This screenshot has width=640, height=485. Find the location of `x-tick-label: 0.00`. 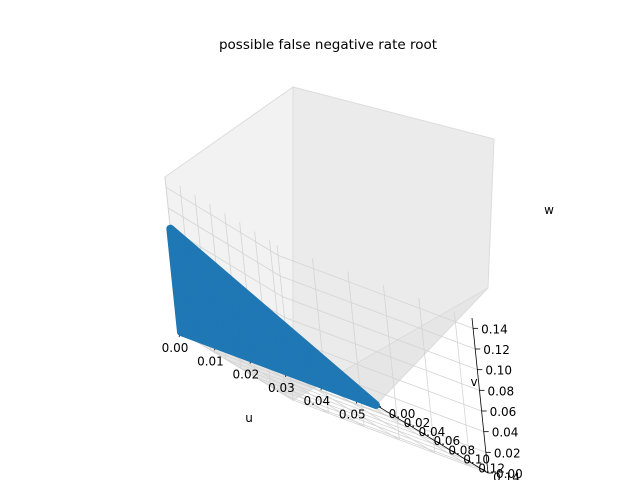

x-tick-label: 0.00 is located at coordinates (175, 348).